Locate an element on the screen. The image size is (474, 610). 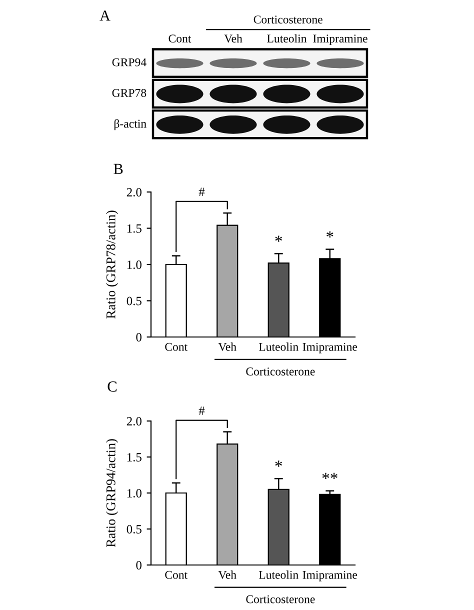
annotation: # is located at coordinates (201, 192).